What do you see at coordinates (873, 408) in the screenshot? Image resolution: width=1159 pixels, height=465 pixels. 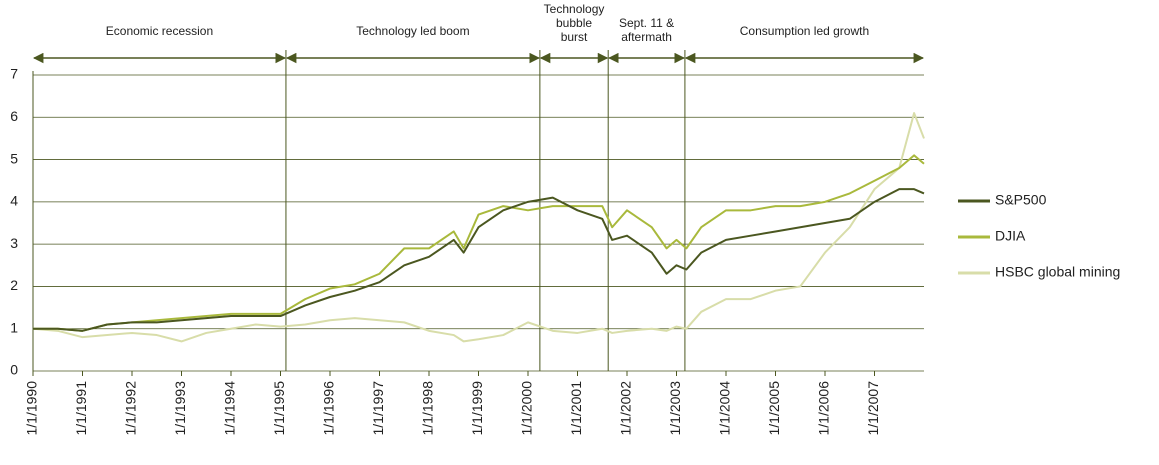 I see `x-tick-label: 1/1/2007` at bounding box center [873, 408].